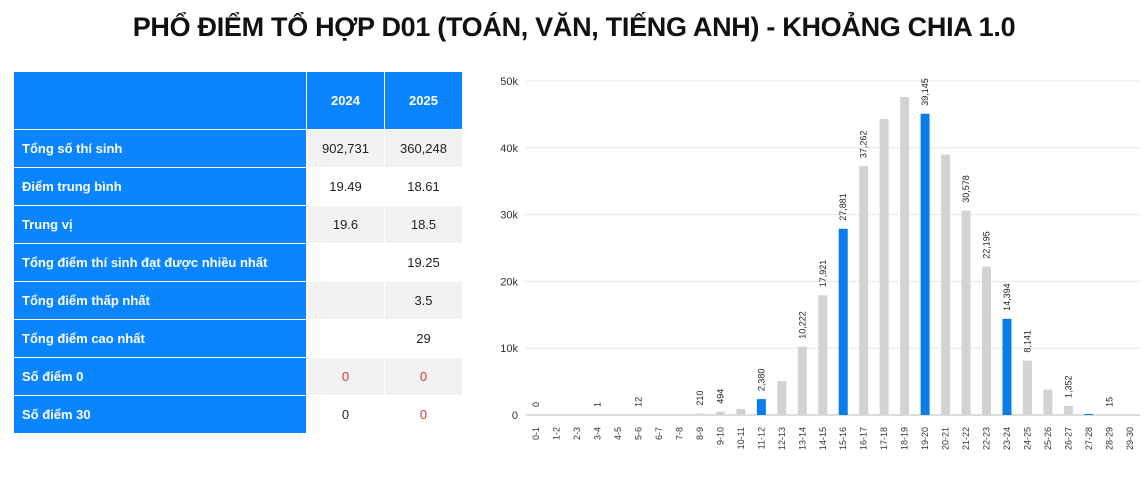 This screenshot has width=1148, height=484. What do you see at coordinates (618, 433) in the screenshot?
I see `x-tick-label: 4-5` at bounding box center [618, 433].